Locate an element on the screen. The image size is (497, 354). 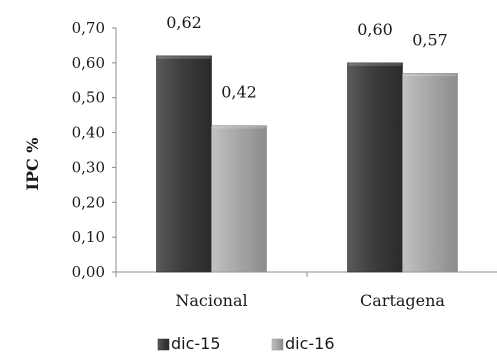
y-axis-label: IPC % is located at coordinates (32, 163).